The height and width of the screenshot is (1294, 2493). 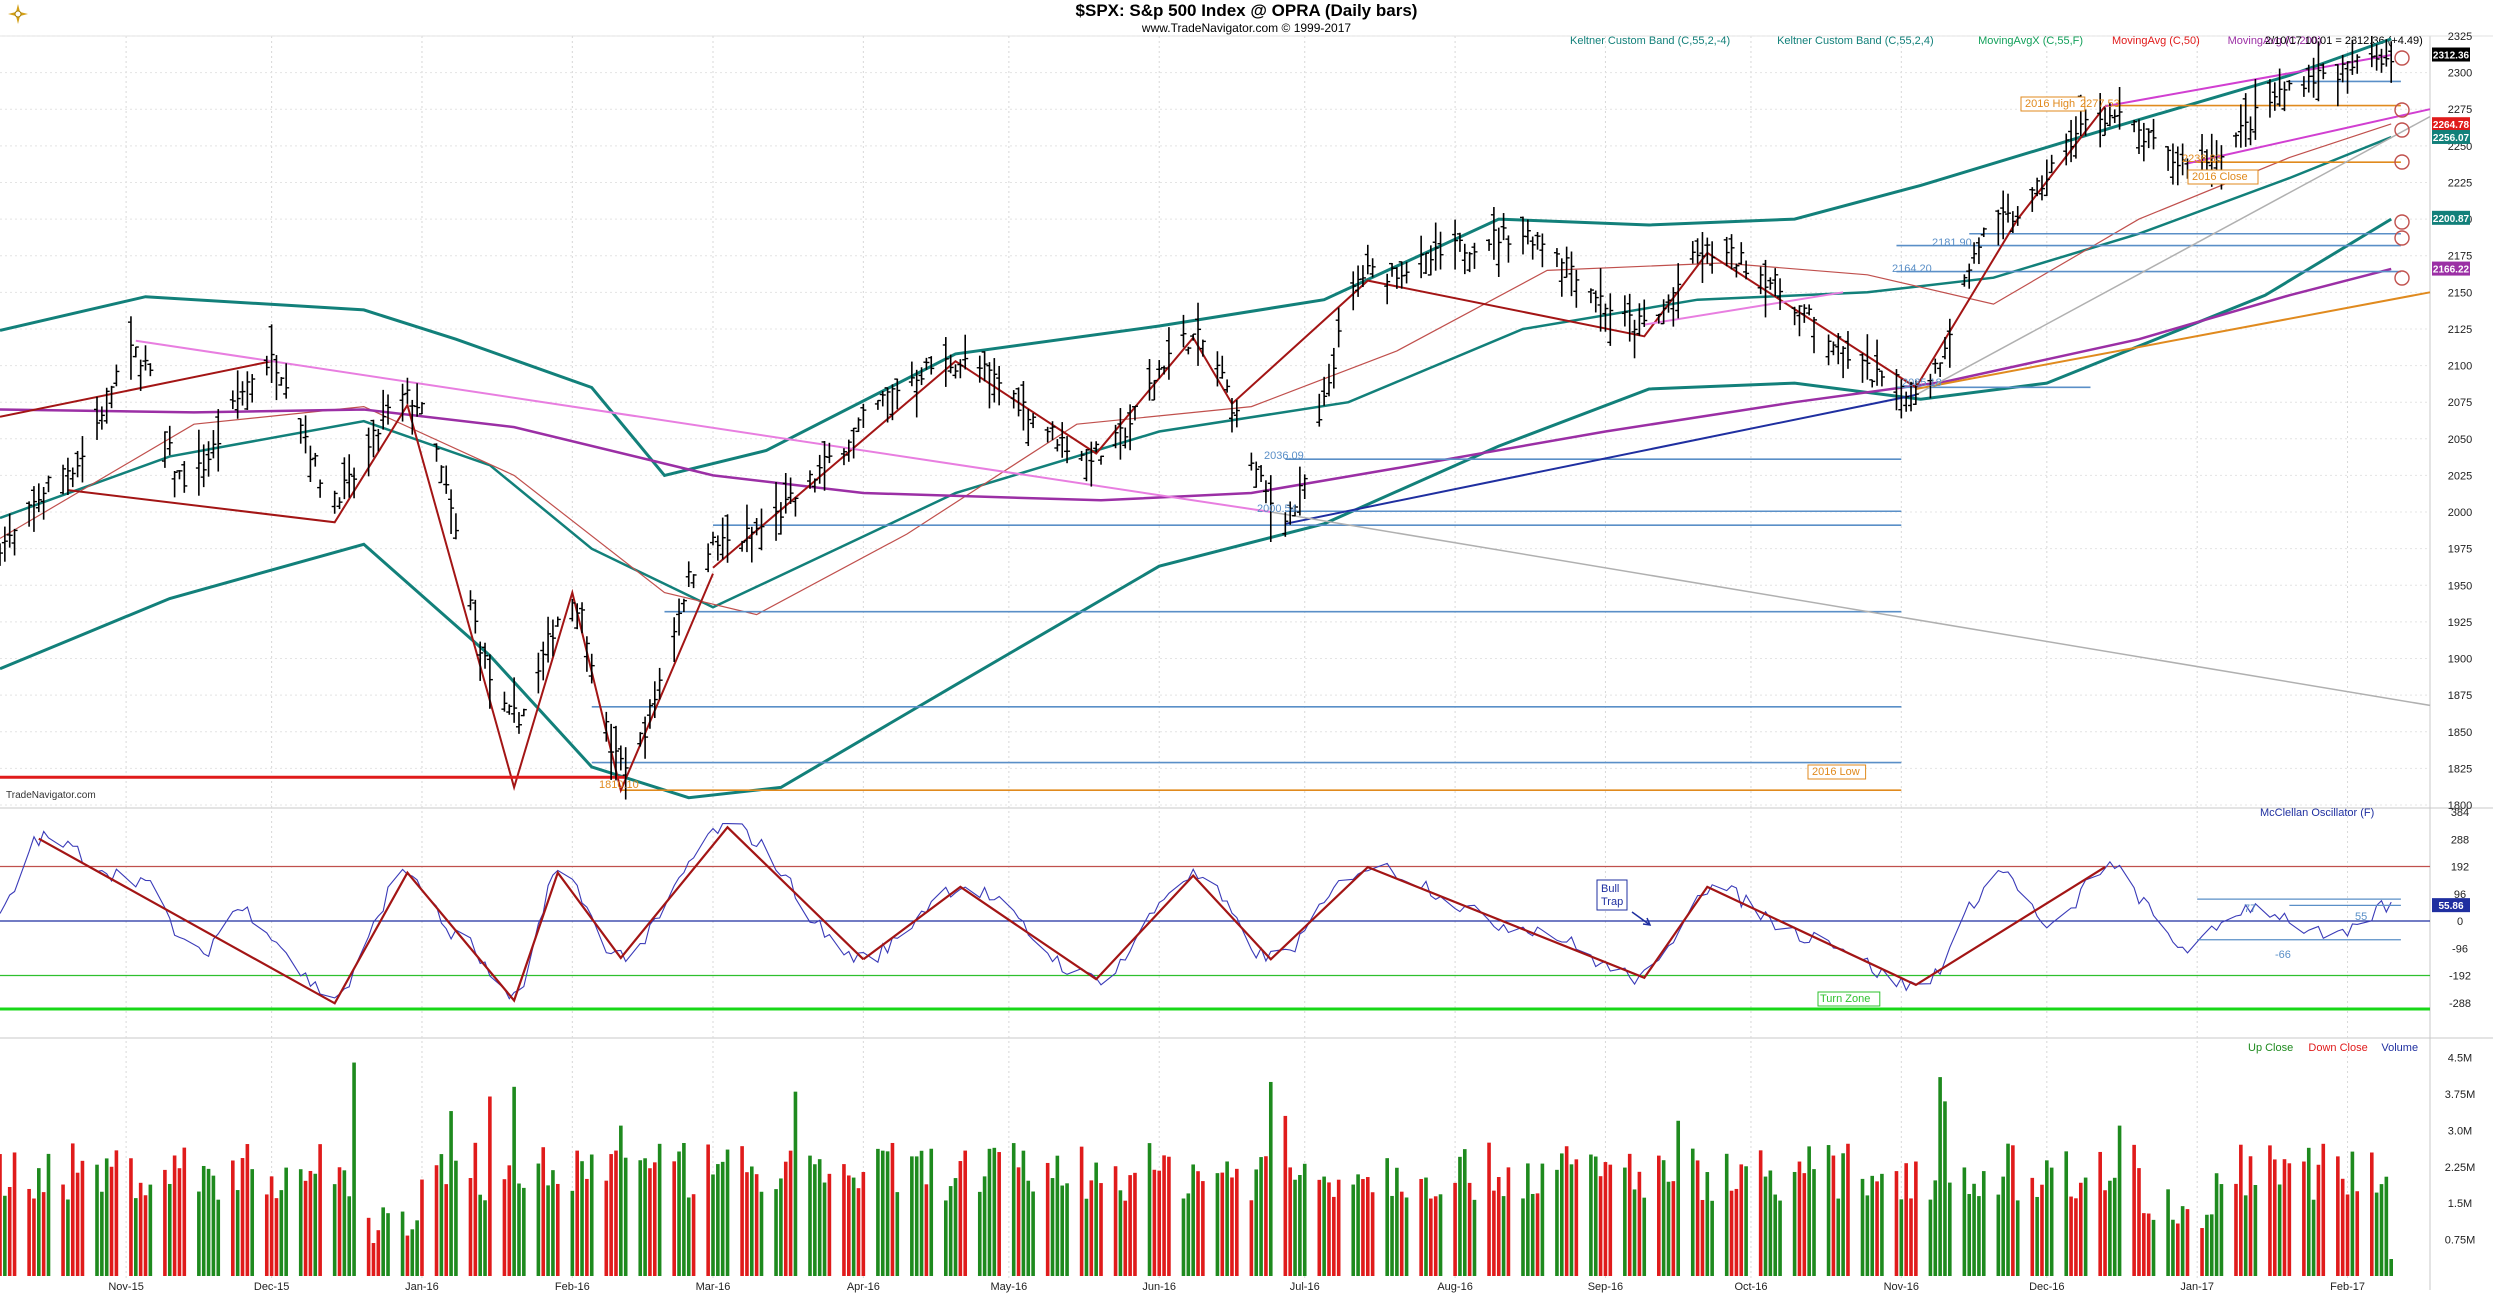 I want to click on legend-entry: MovingAvg (C,200), so click(x=2275, y=41).